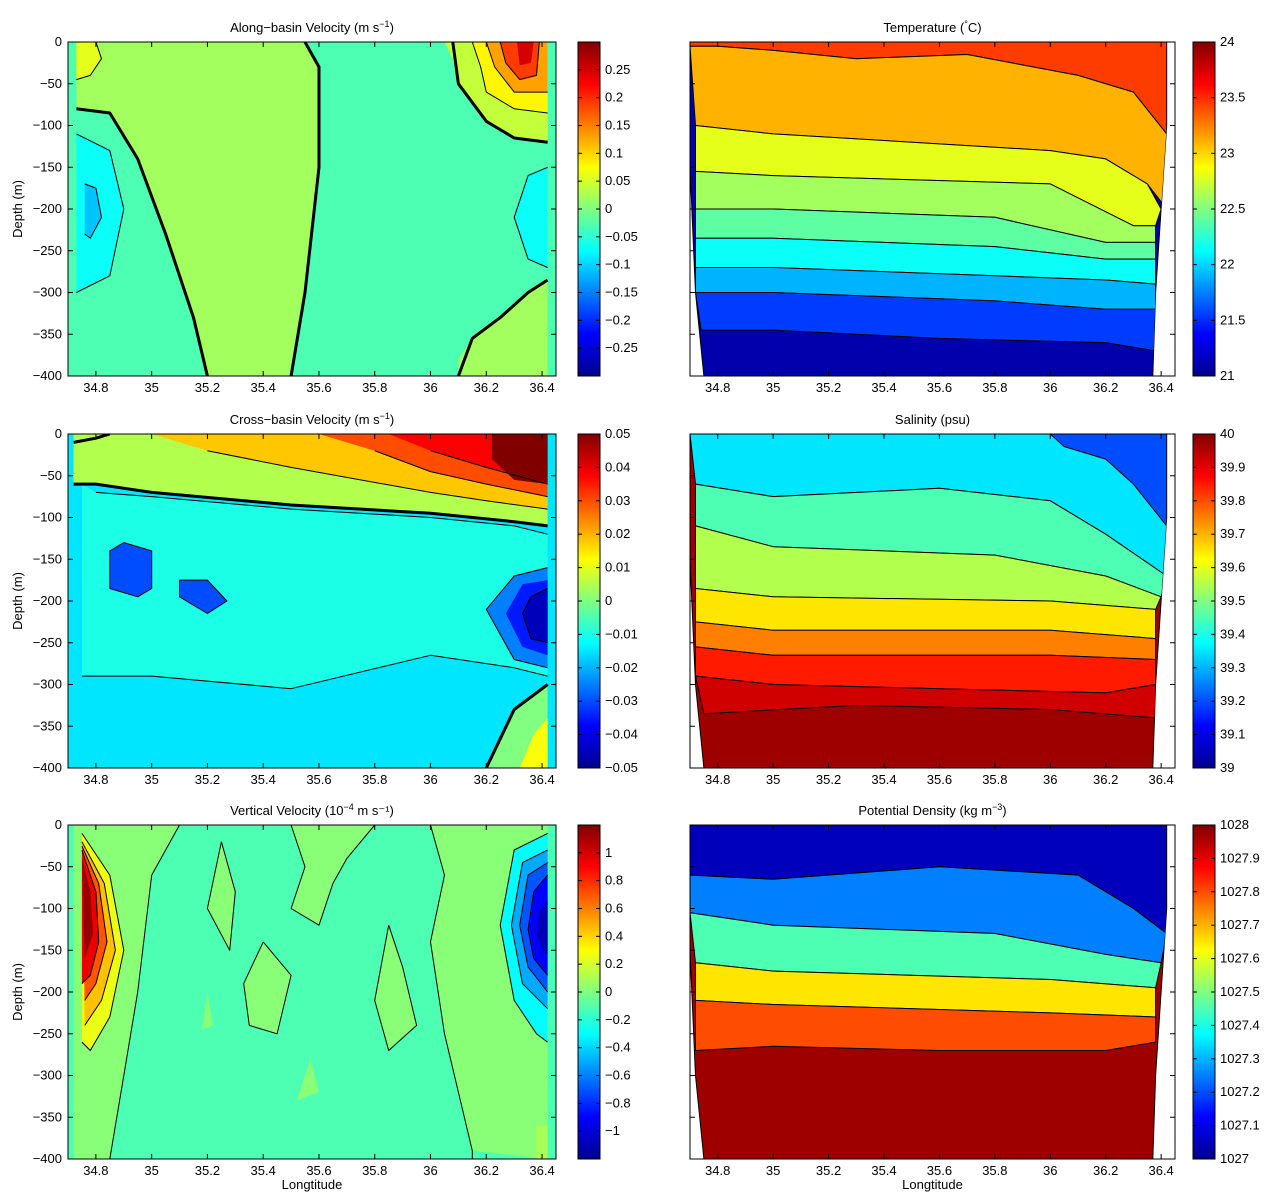 This screenshot has height=1200, width=1277. What do you see at coordinates (617, 567) in the screenshot?
I see `colorbar-tick-label: 0.01` at bounding box center [617, 567].